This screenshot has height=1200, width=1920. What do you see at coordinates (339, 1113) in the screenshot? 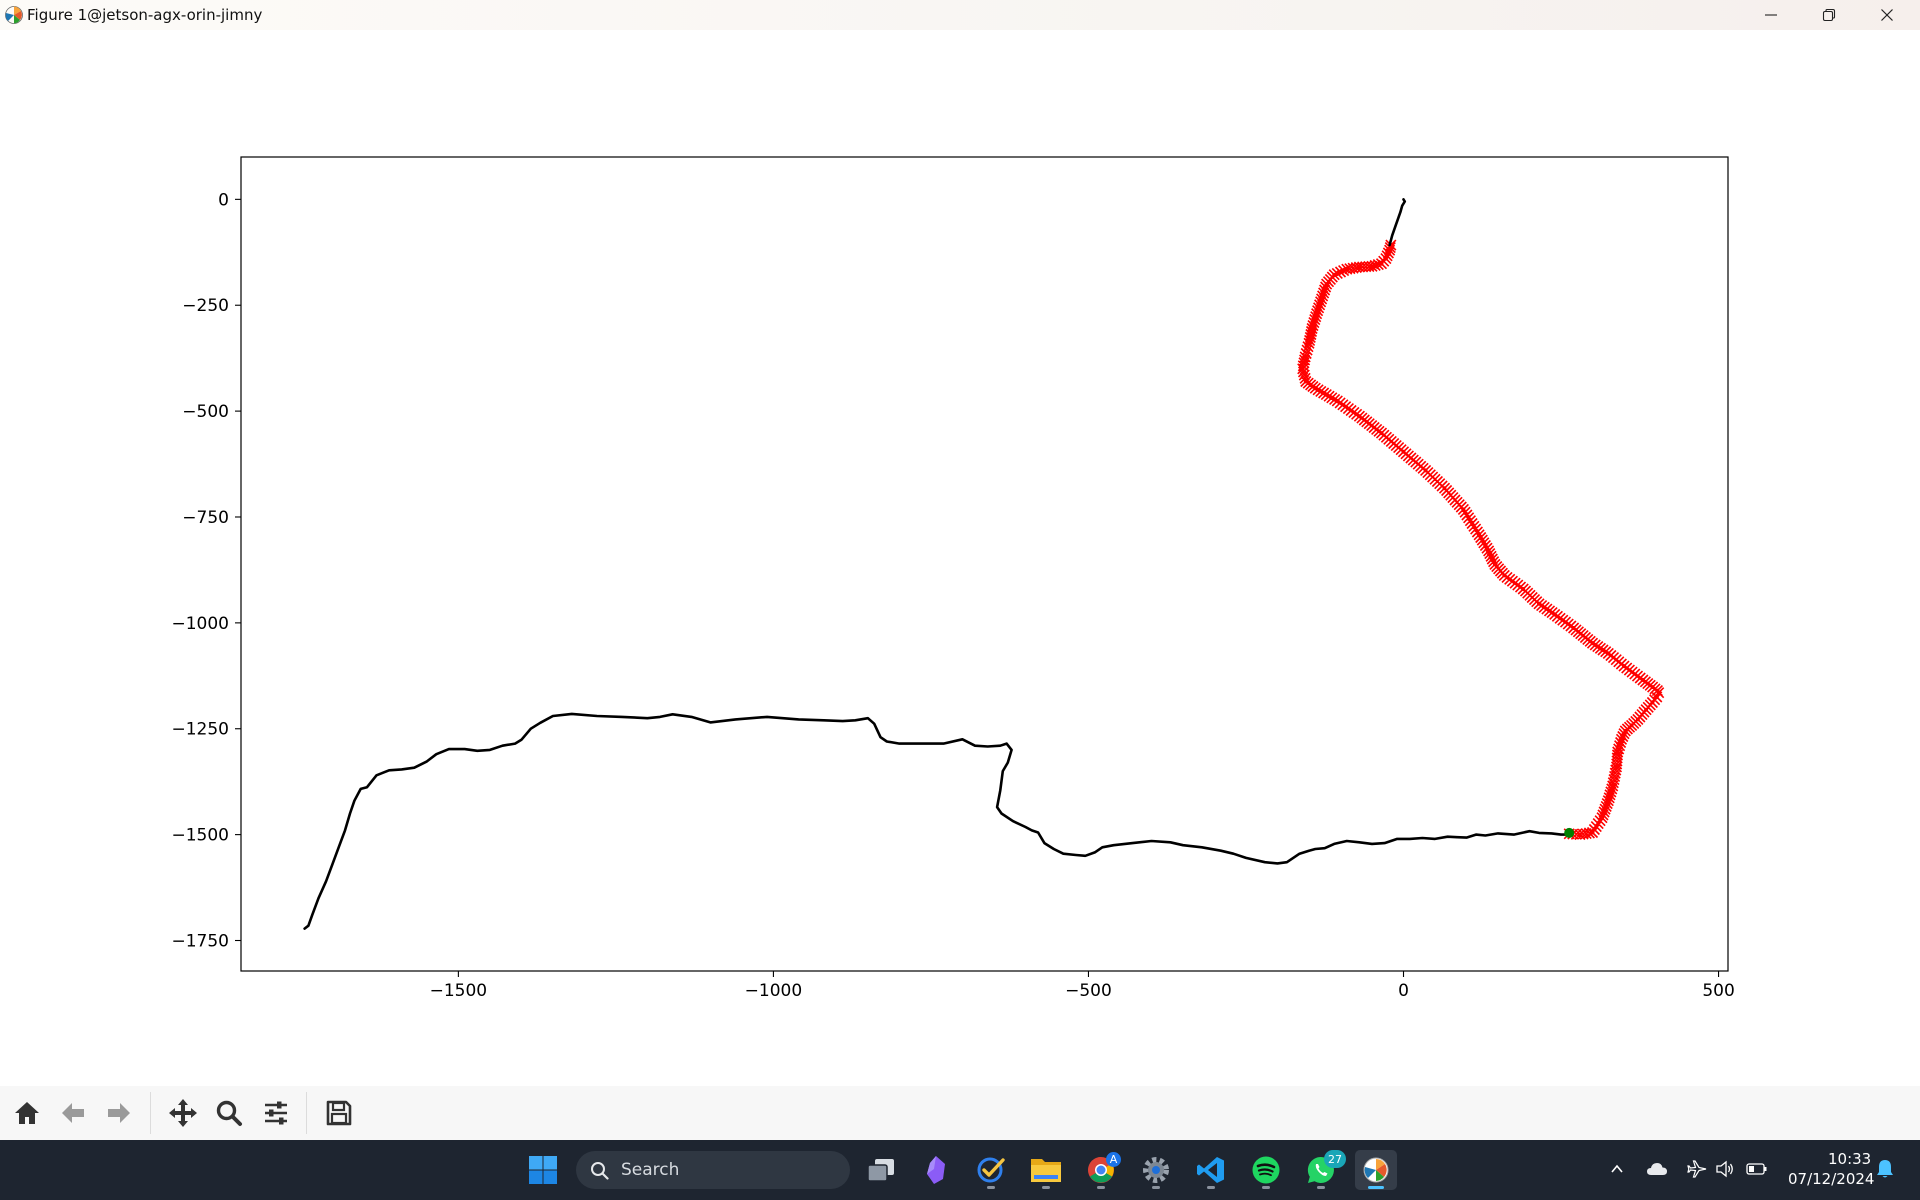
I see `save-button` at bounding box center [339, 1113].